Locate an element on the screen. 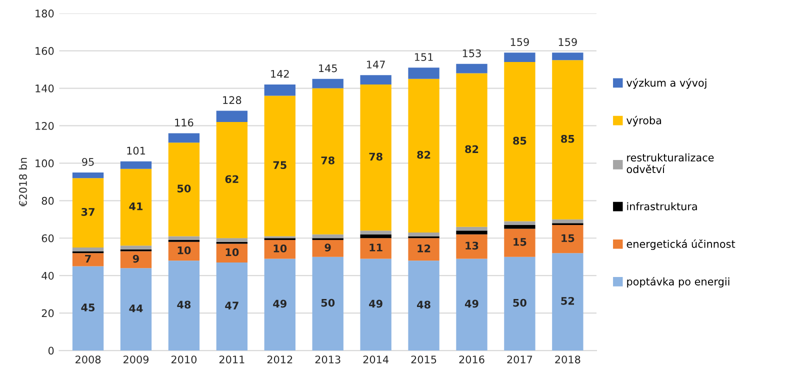  total-label: 142 is located at coordinates (280, 74).